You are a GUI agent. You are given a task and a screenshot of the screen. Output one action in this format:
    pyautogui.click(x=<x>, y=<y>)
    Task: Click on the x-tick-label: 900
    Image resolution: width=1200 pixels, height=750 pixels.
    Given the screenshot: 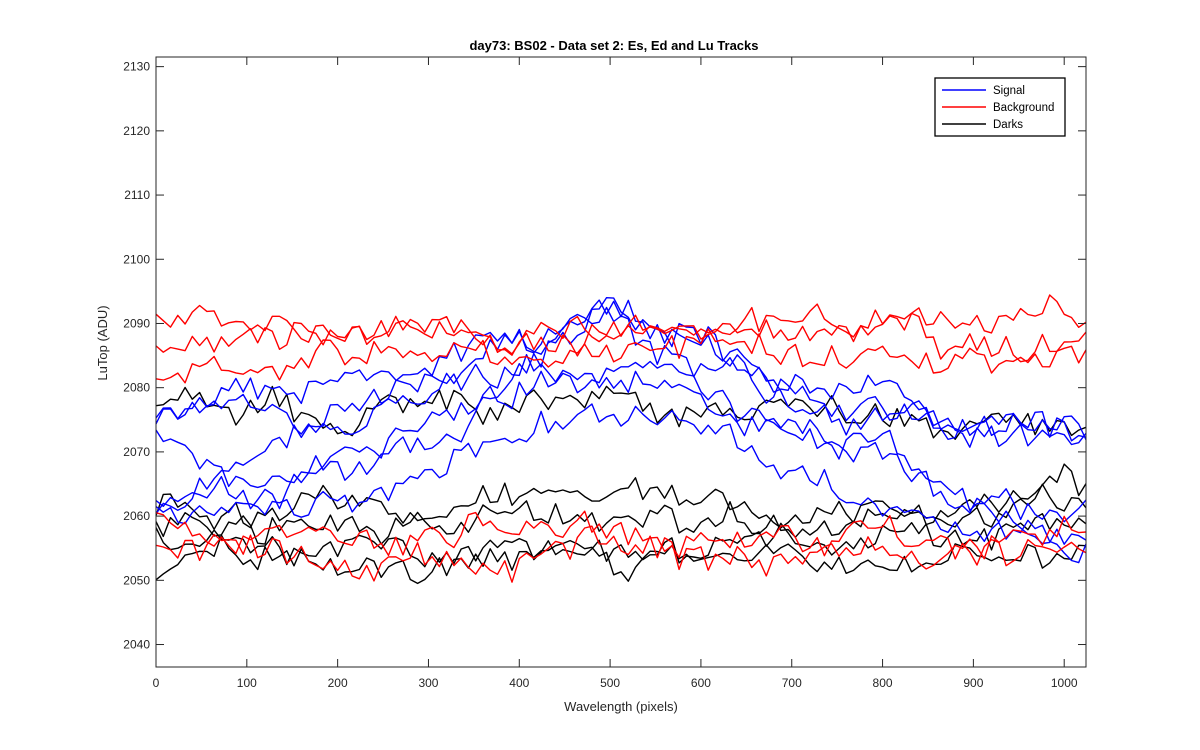 What is the action you would take?
    pyautogui.click(x=973, y=683)
    